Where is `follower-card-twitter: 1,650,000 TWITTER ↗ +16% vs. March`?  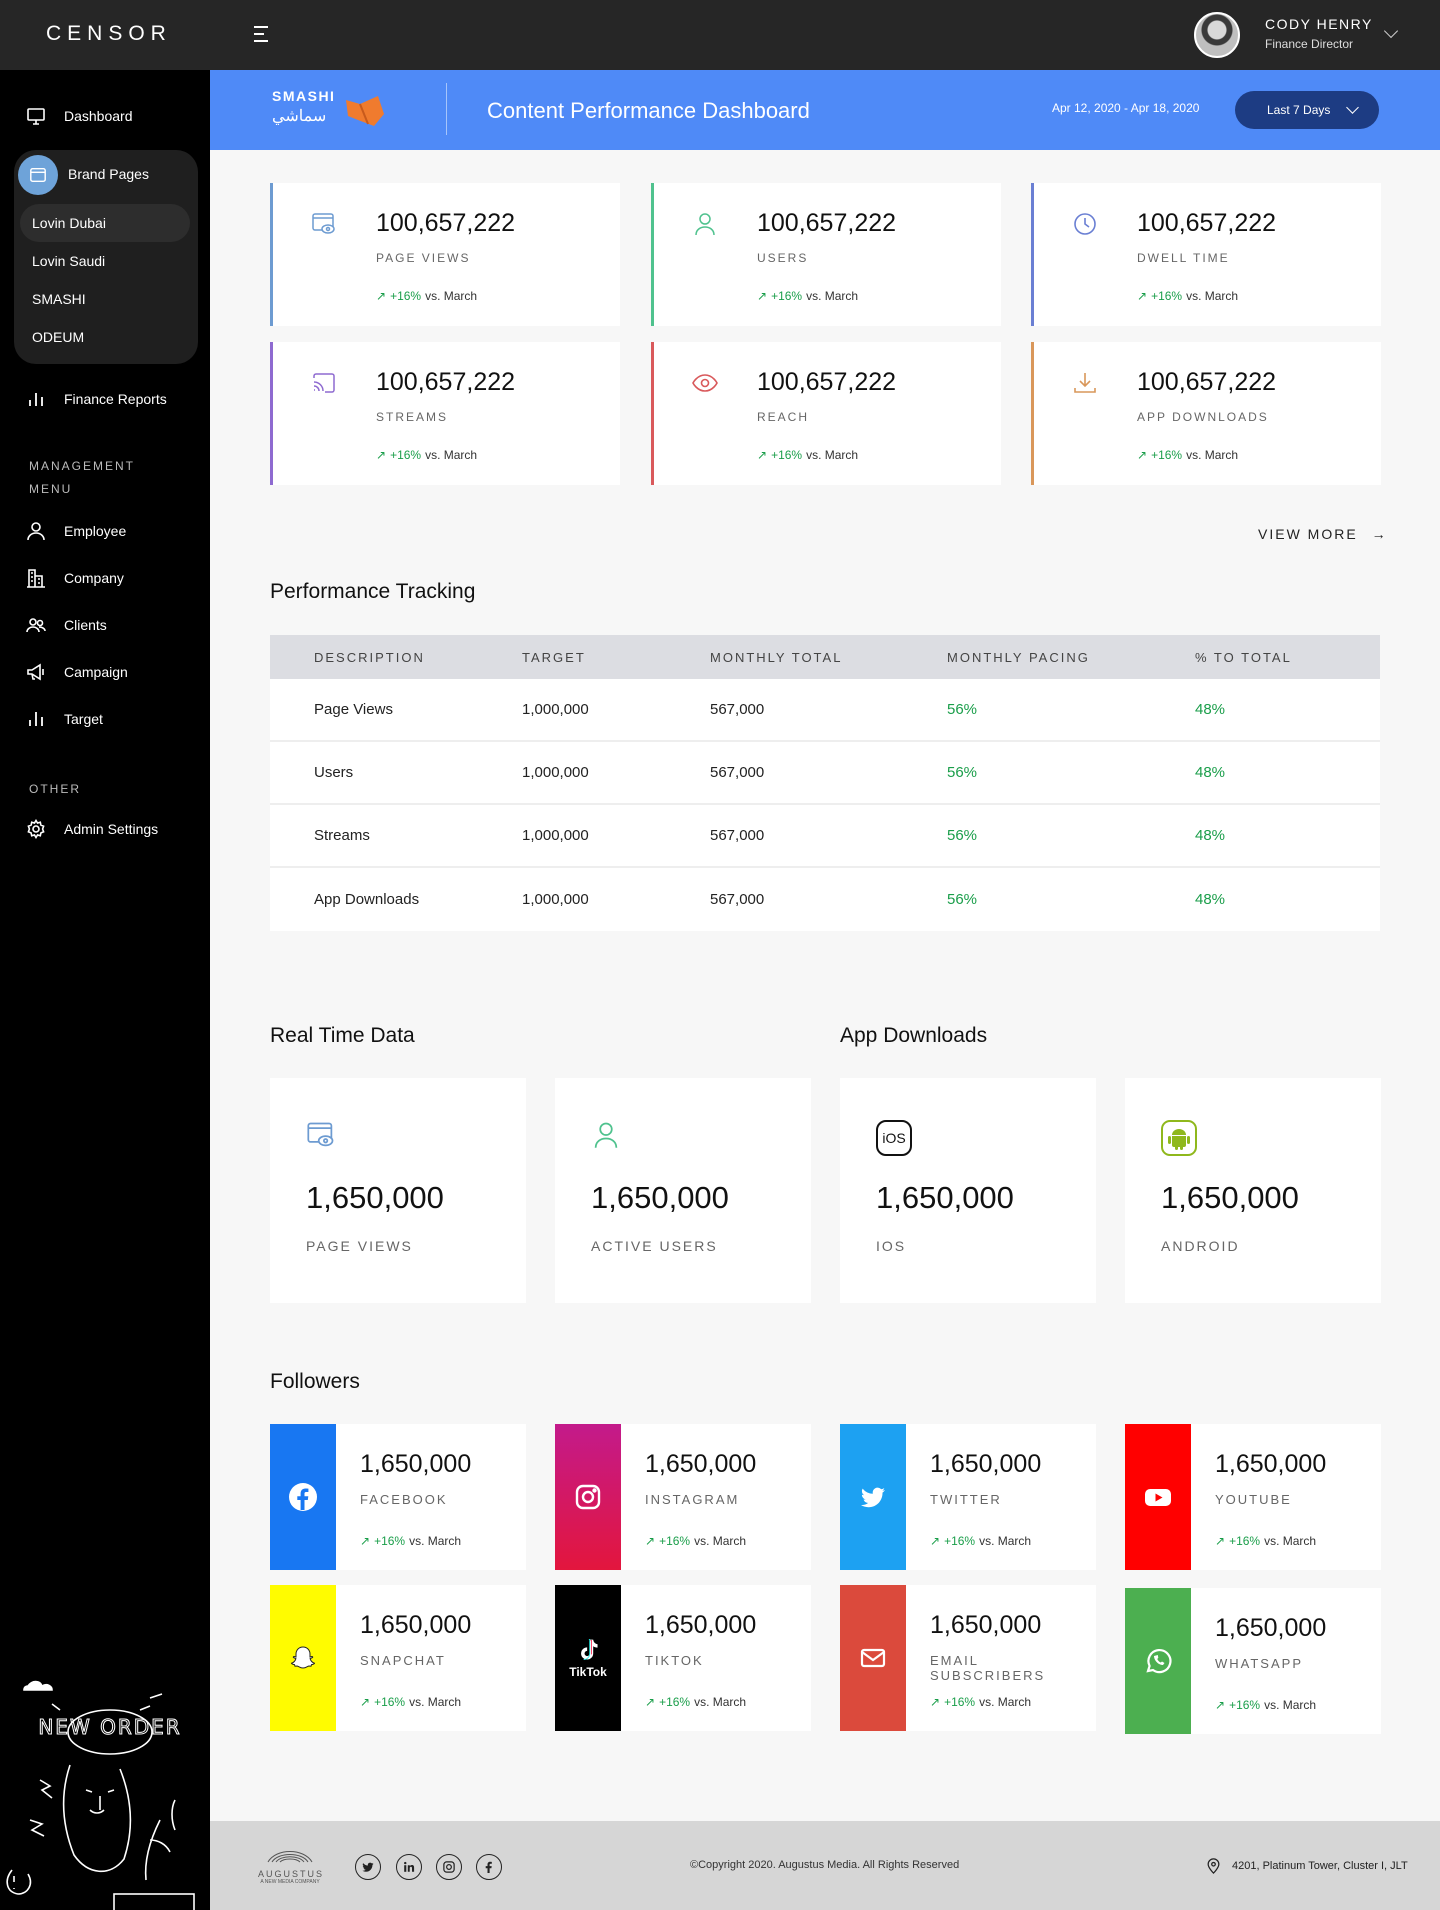
follower-card-twitter: 1,650,000 TWITTER ↗ +16% vs. March is located at coordinates (968, 1497).